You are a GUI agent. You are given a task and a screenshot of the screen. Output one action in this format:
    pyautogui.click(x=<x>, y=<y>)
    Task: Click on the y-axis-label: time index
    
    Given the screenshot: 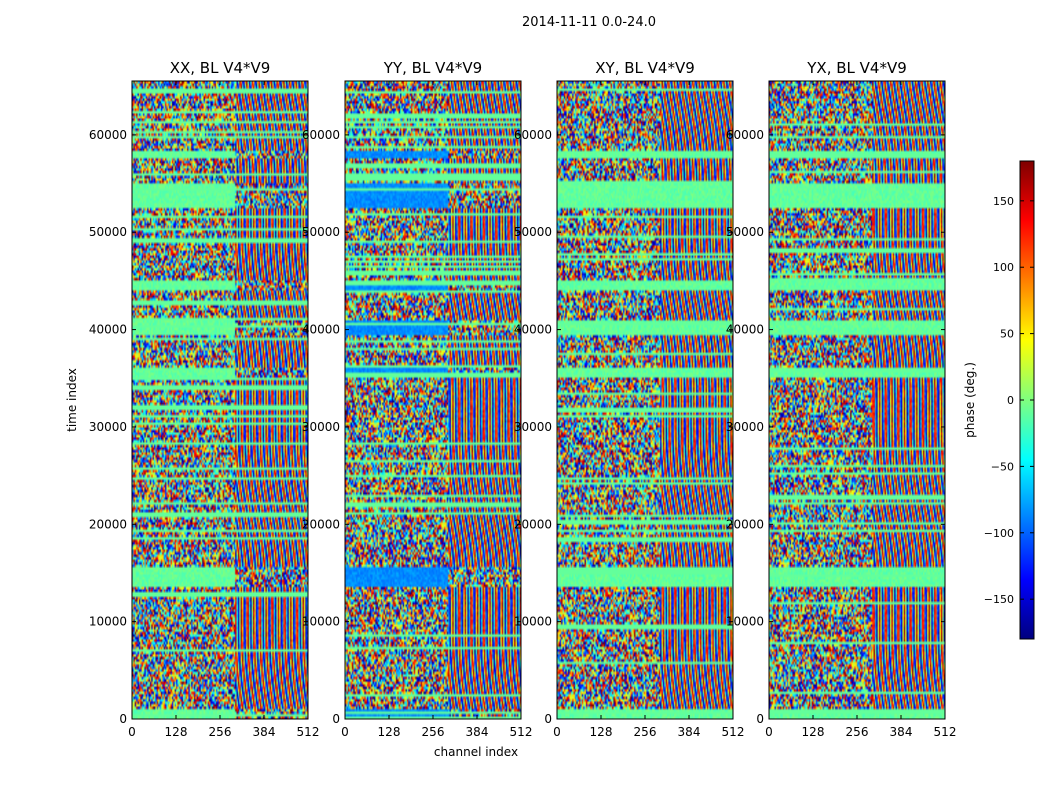 What is the action you would take?
    pyautogui.click(x=72, y=400)
    